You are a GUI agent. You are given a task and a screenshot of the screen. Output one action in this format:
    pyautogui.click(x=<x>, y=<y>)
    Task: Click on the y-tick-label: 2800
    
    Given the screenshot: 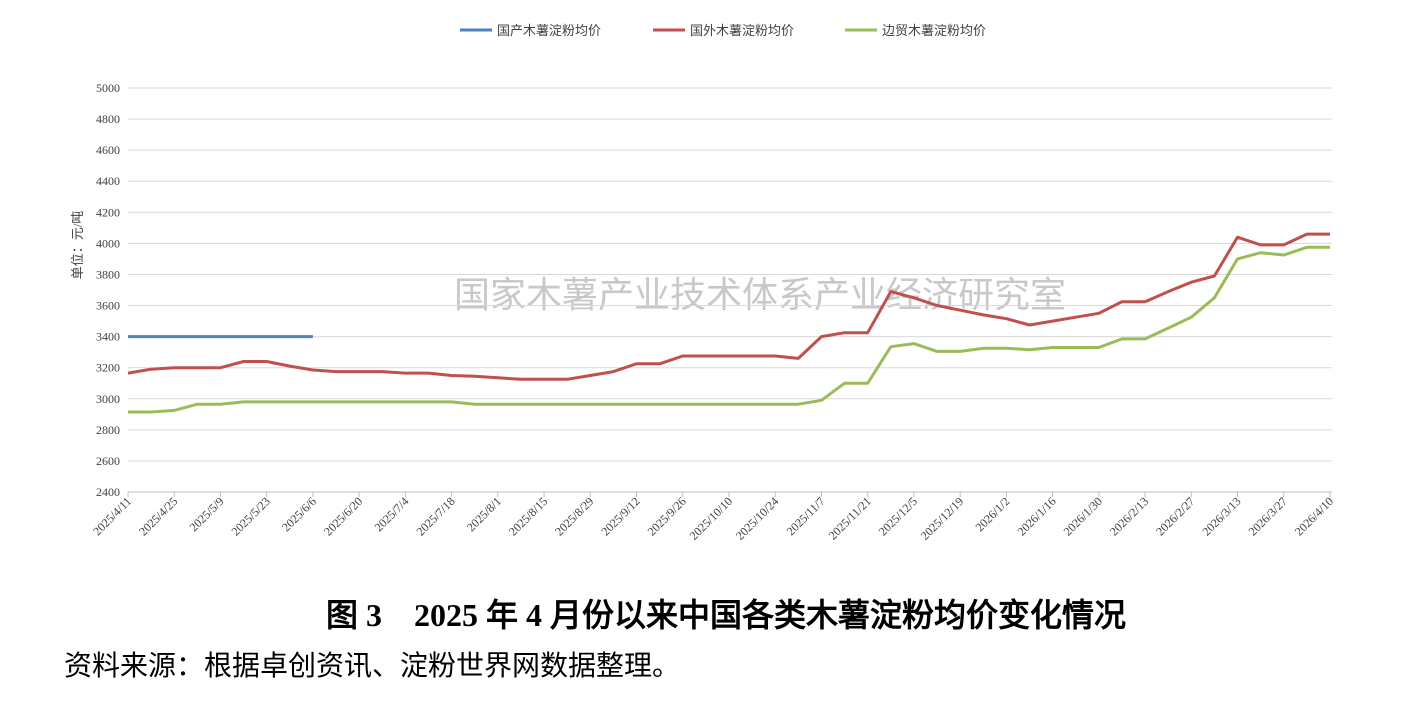 What is the action you would take?
    pyautogui.click(x=108, y=430)
    